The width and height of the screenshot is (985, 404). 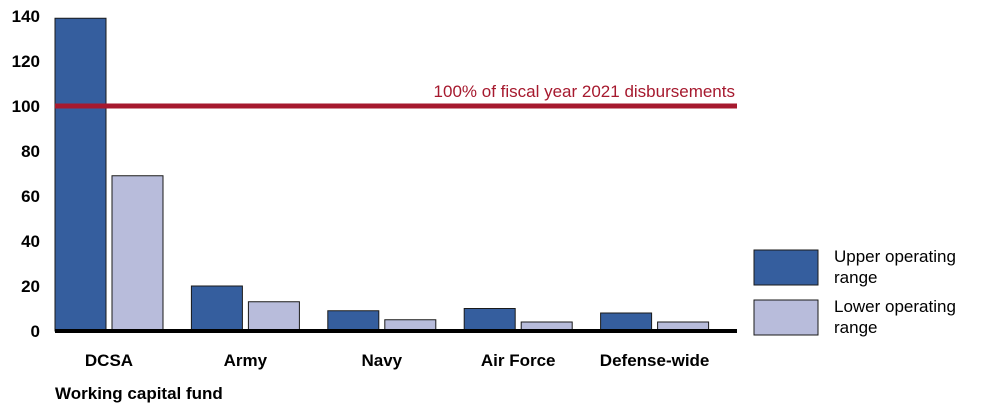 What do you see at coordinates (26, 16) in the screenshot?
I see `y-tick-label: 140` at bounding box center [26, 16].